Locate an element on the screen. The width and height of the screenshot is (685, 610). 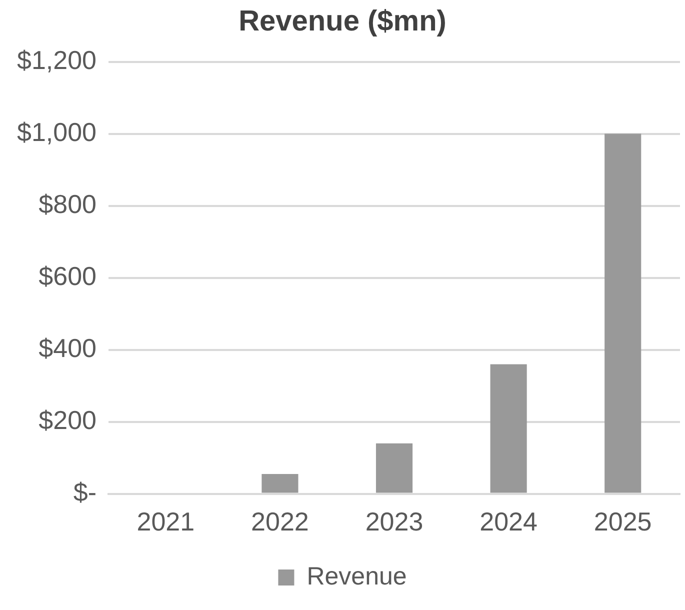
y-tick-label: $1,200 is located at coordinates (56, 59).